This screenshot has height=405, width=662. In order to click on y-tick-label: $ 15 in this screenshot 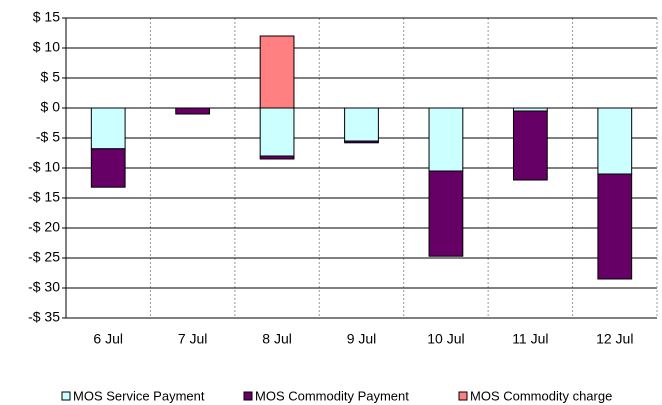, I will do `click(46, 17)`.